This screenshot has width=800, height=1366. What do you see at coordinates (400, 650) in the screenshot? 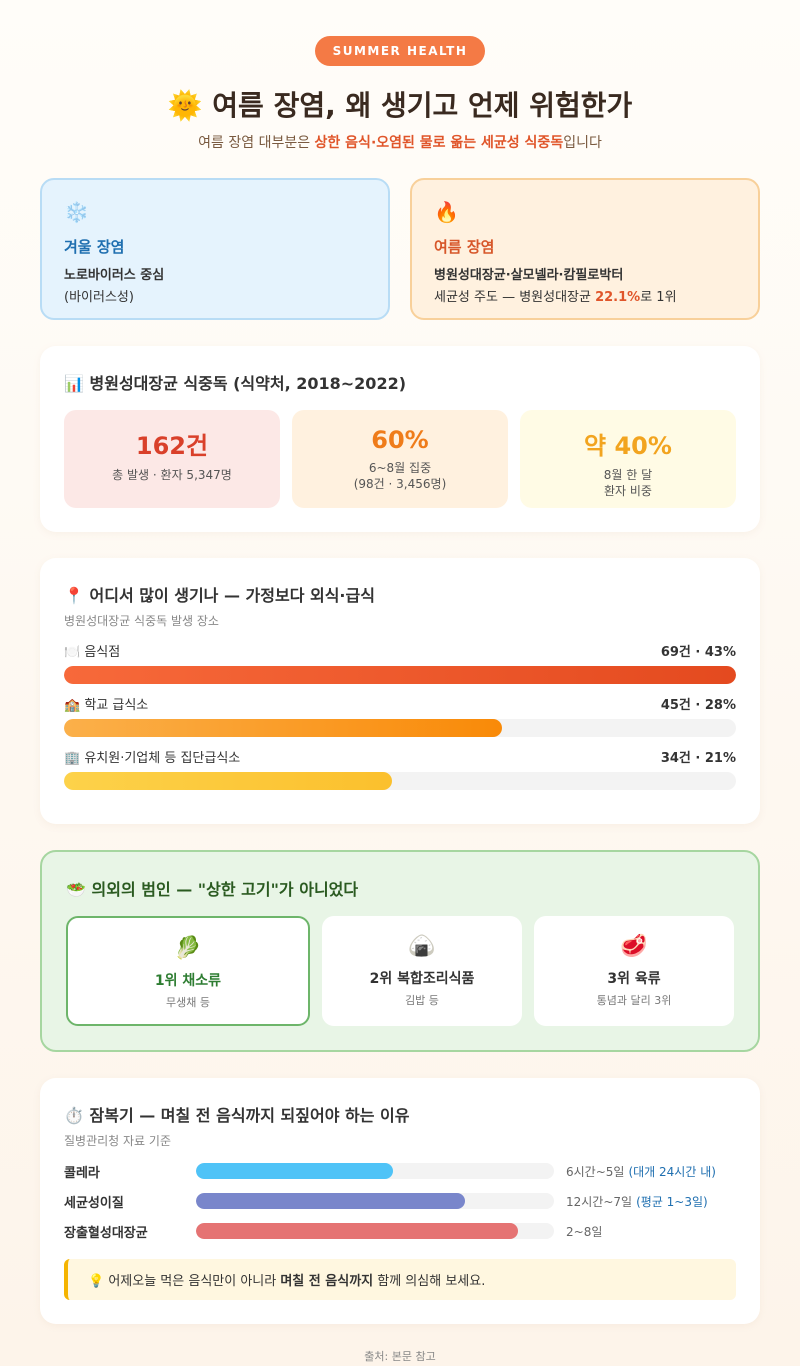
I see `place-head: 🍽️ 음식점 69건 · 43%` at bounding box center [400, 650].